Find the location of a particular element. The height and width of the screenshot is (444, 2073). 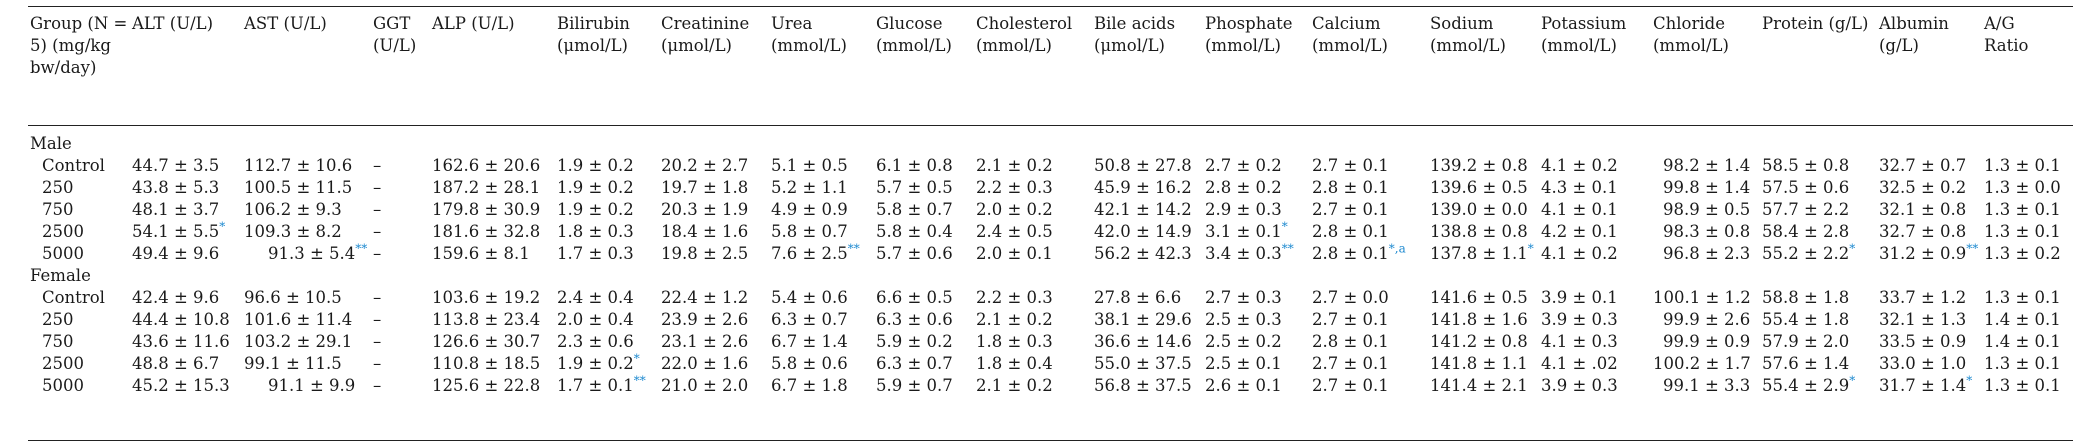

cell-sodium: 141.8 ± 1.1 is located at coordinates (1485, 364).